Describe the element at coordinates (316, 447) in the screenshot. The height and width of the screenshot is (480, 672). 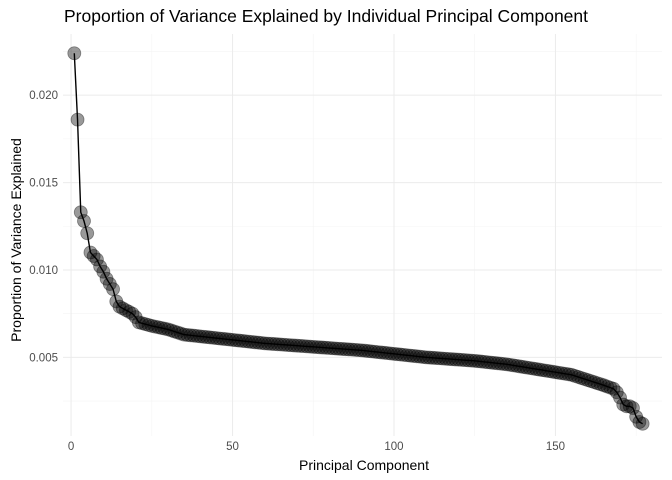
I see `x-axis-ticks: 0 50 100 150` at that location.